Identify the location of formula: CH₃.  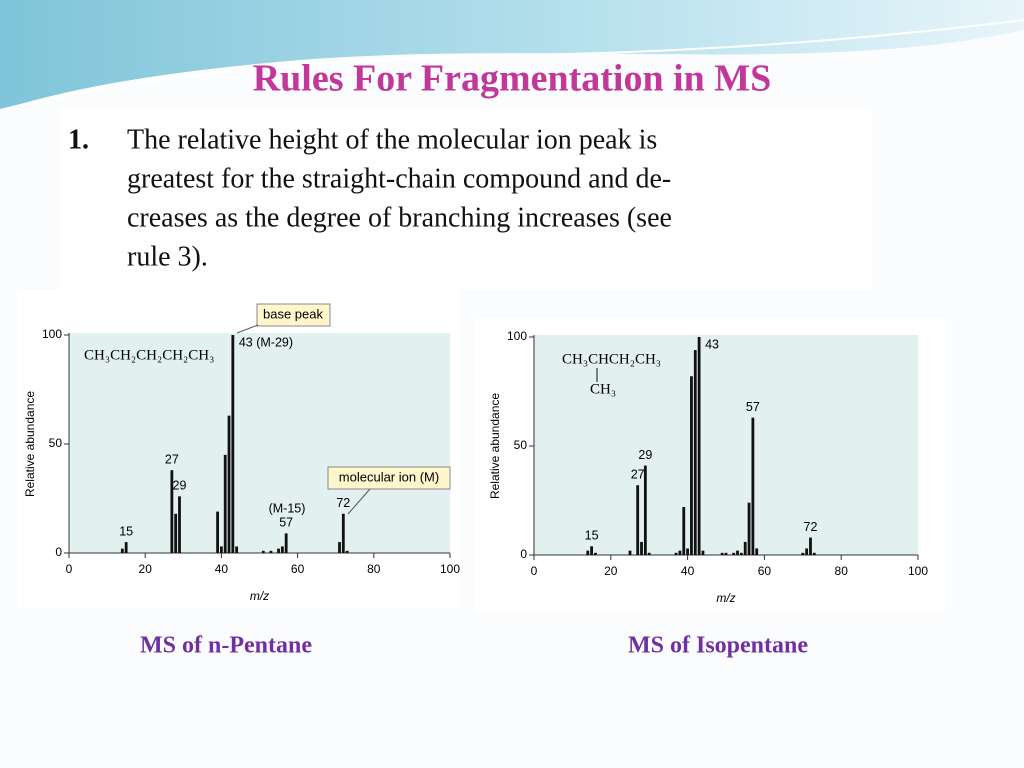
(603, 389).